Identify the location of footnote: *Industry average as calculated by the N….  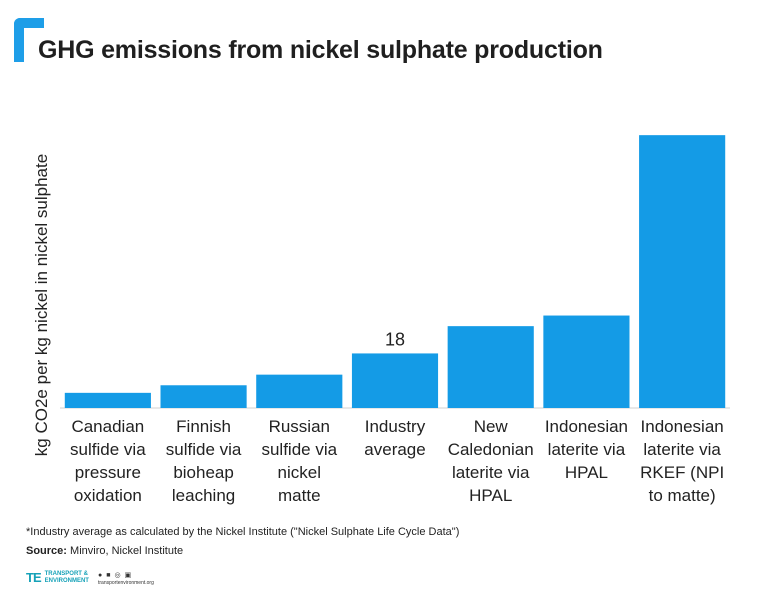
(243, 532).